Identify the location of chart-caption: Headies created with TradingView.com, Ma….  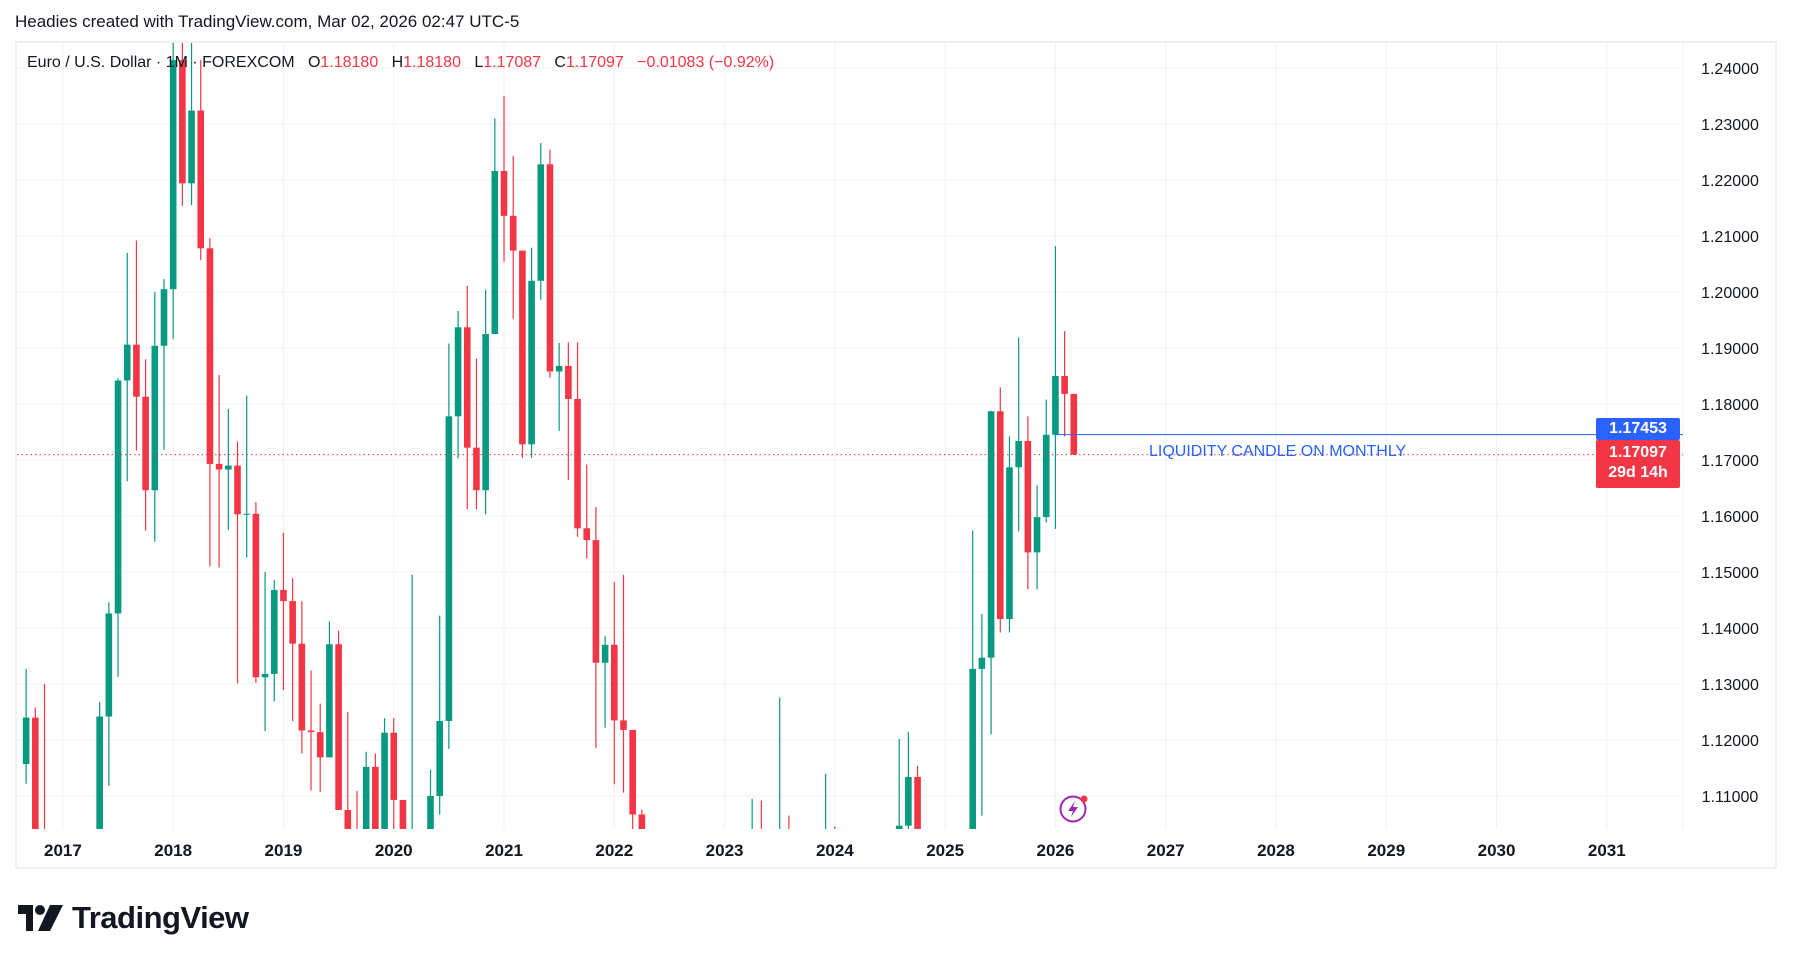
(267, 21).